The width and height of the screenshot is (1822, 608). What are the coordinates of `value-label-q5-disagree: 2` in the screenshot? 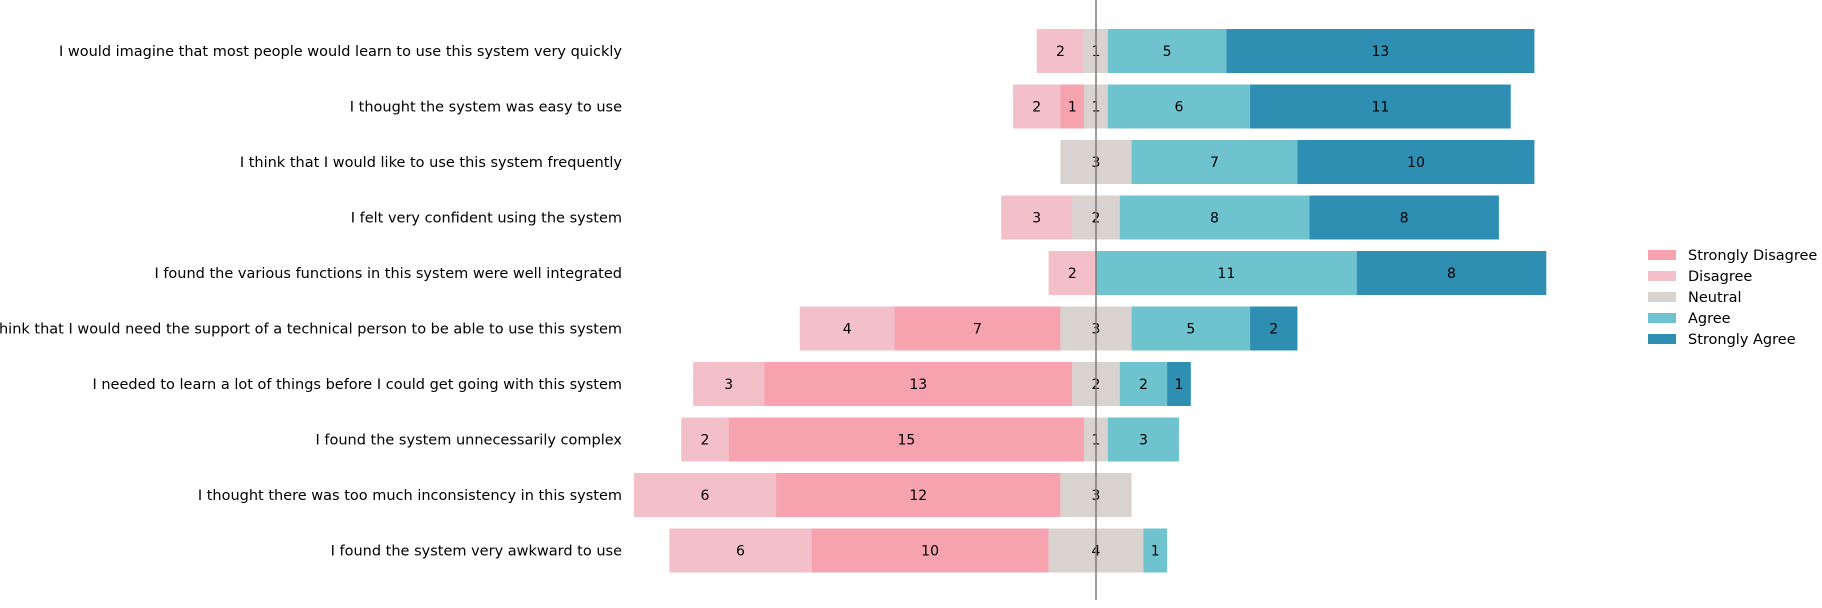 It's located at (1072, 274).